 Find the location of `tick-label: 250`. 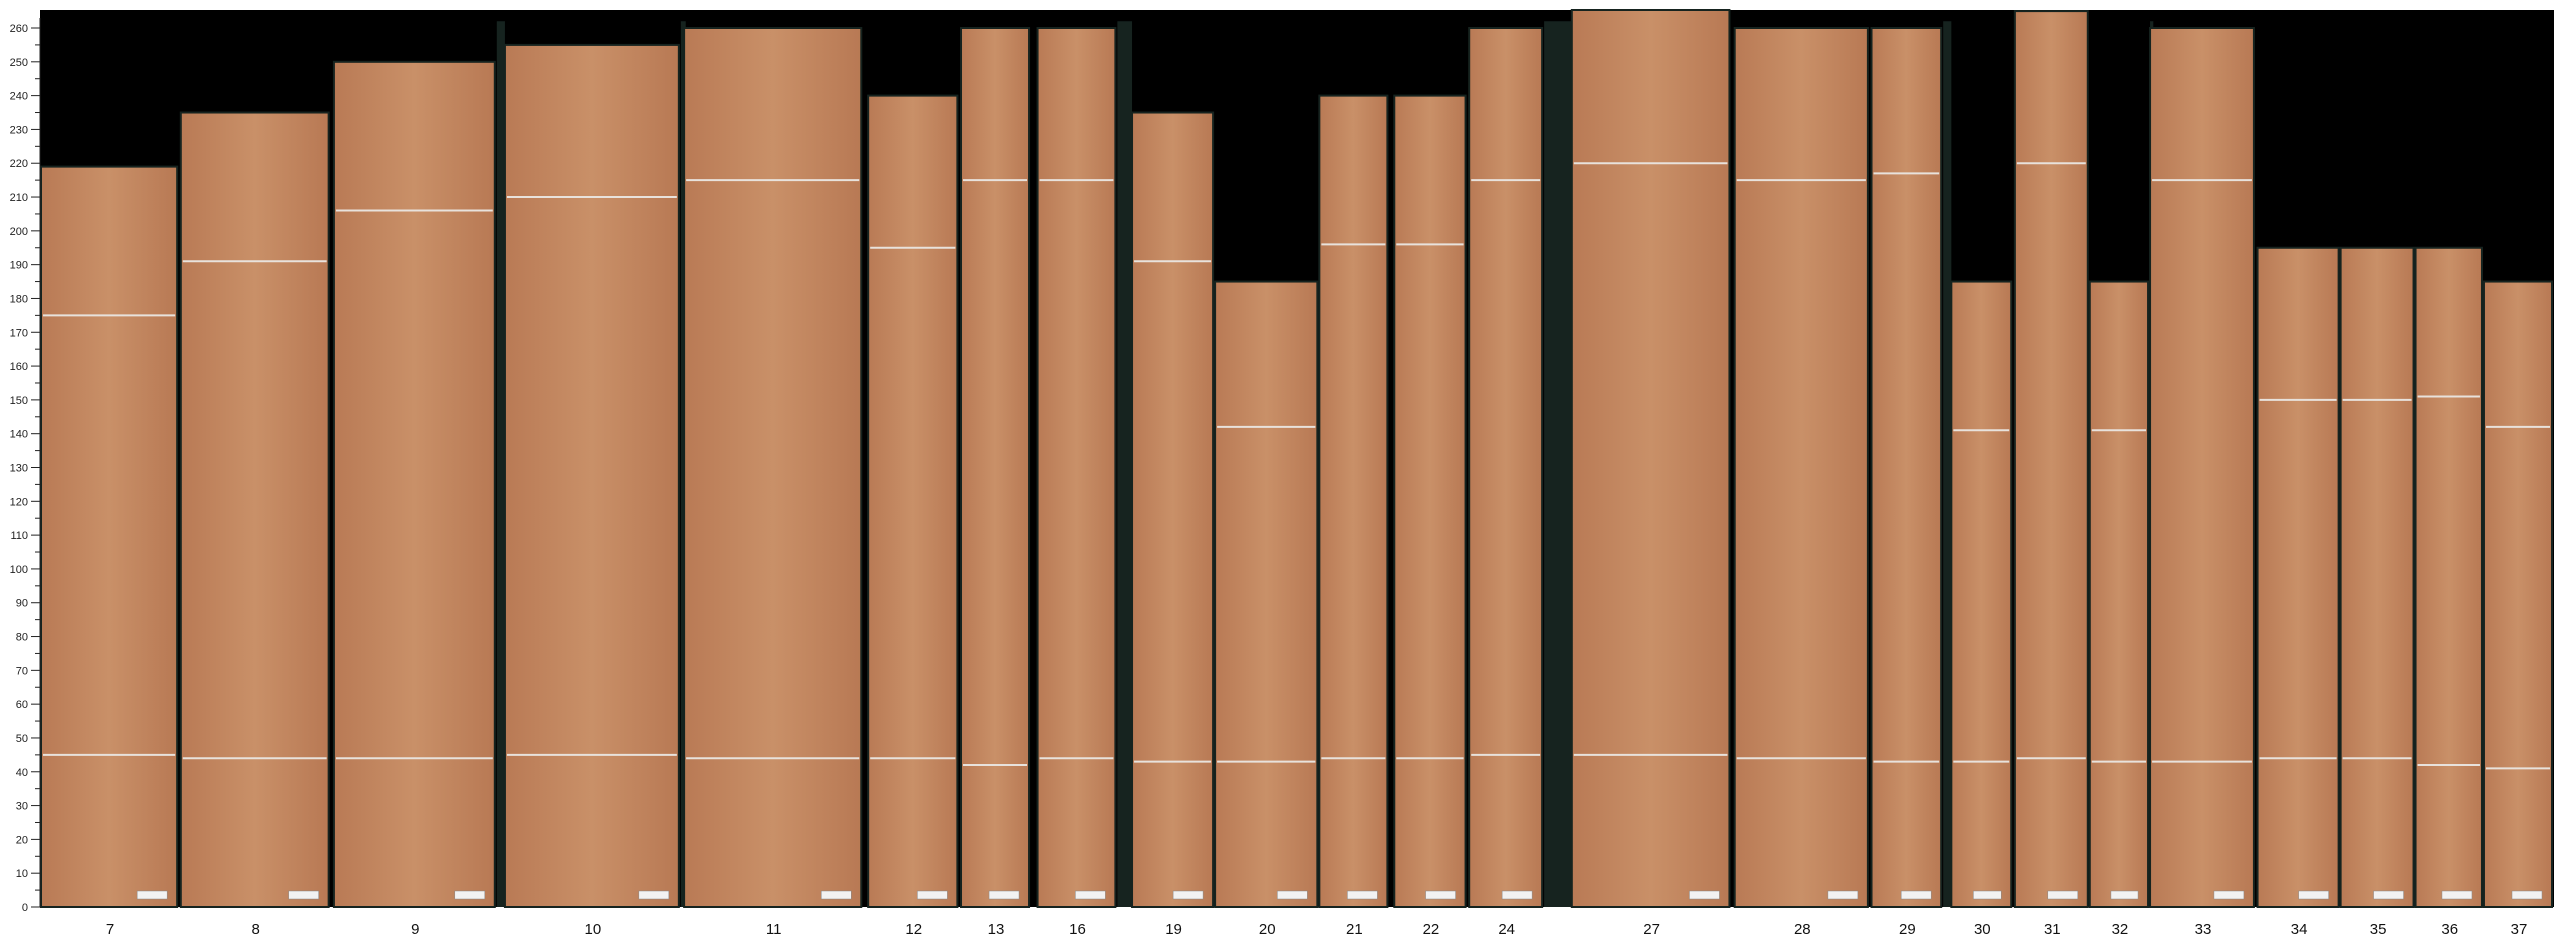

tick-label: 250 is located at coordinates (19, 63).